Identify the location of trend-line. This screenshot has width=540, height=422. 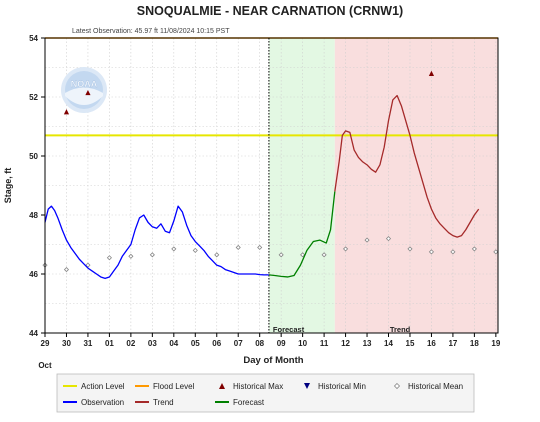
(407, 166).